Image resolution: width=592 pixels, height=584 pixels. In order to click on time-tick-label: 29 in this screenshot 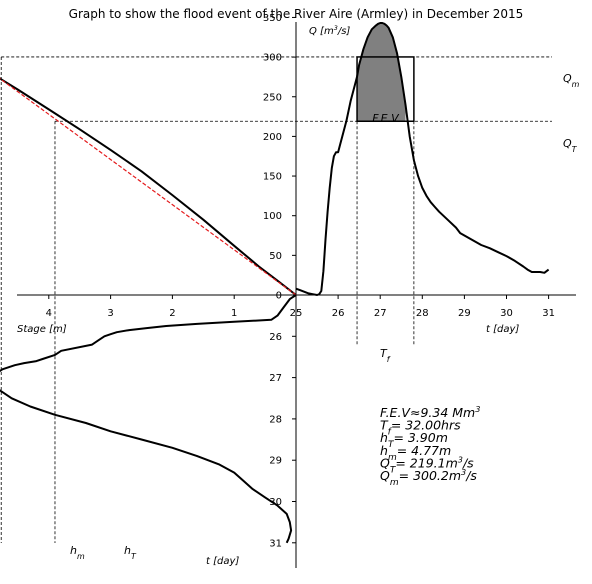, I will do `click(275, 461)`.